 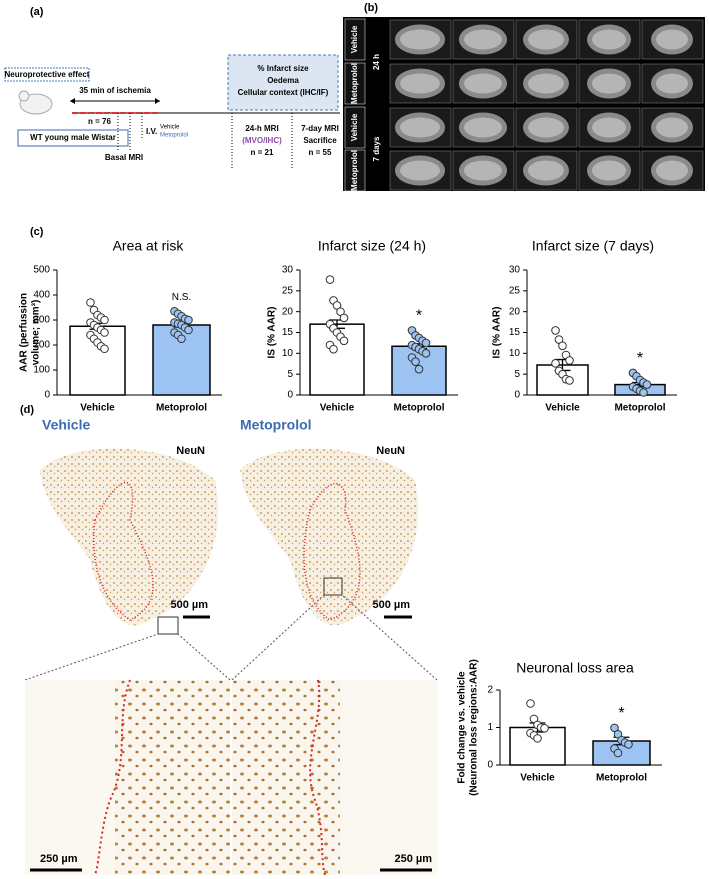 I want to click on group-label: Metoprolol, so click(x=276, y=425).